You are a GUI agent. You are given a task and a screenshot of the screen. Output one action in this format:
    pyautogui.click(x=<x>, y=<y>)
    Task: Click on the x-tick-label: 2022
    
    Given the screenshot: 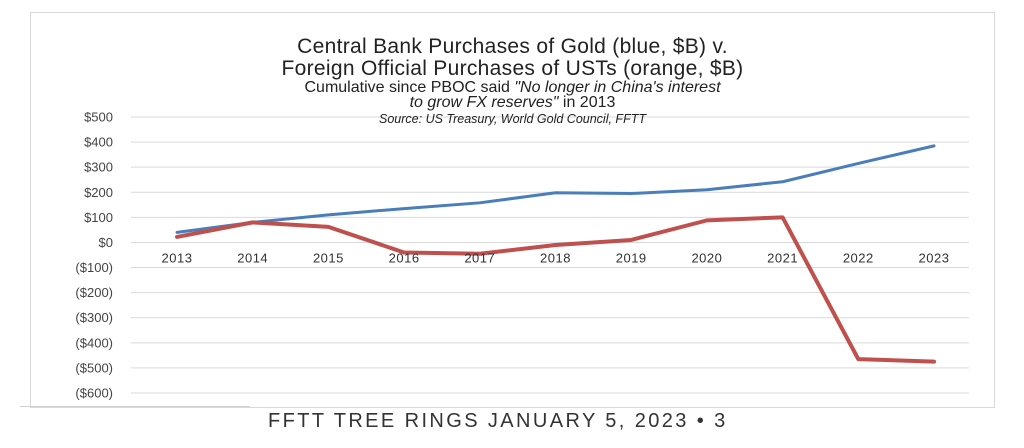 What is the action you would take?
    pyautogui.click(x=858, y=257)
    